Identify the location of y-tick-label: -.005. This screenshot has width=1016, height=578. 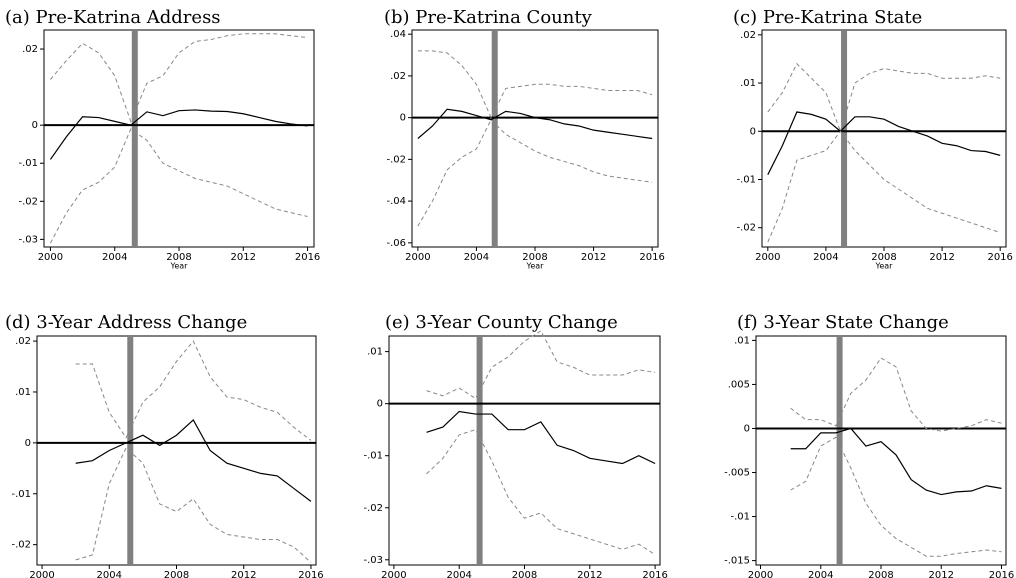
(737, 473).